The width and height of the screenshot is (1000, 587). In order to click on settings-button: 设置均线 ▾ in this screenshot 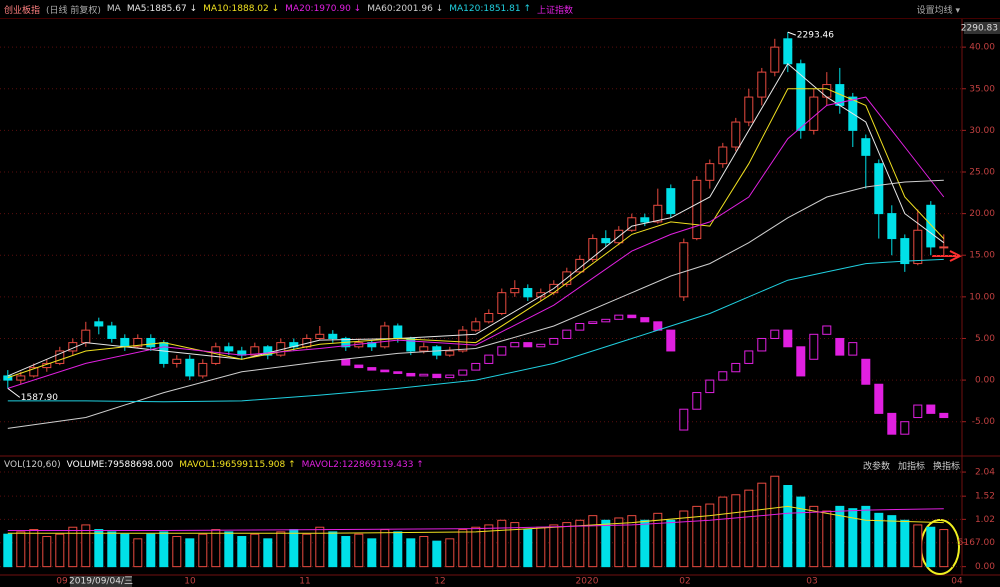, I will do `click(938, 10)`.